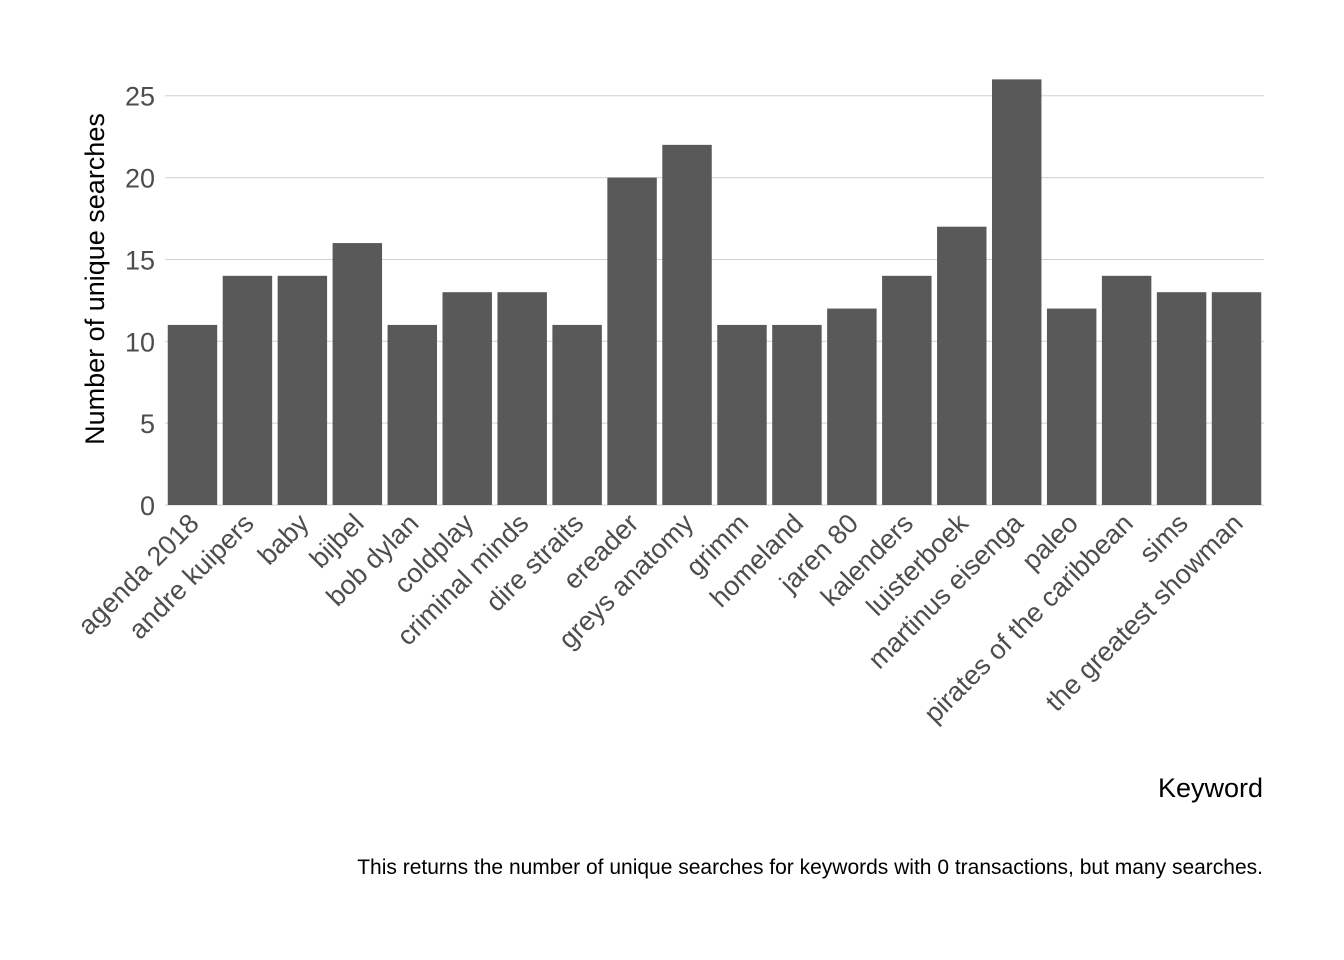 The width and height of the screenshot is (1344, 960). What do you see at coordinates (357, 374) in the screenshot?
I see `bar-bijbel` at bounding box center [357, 374].